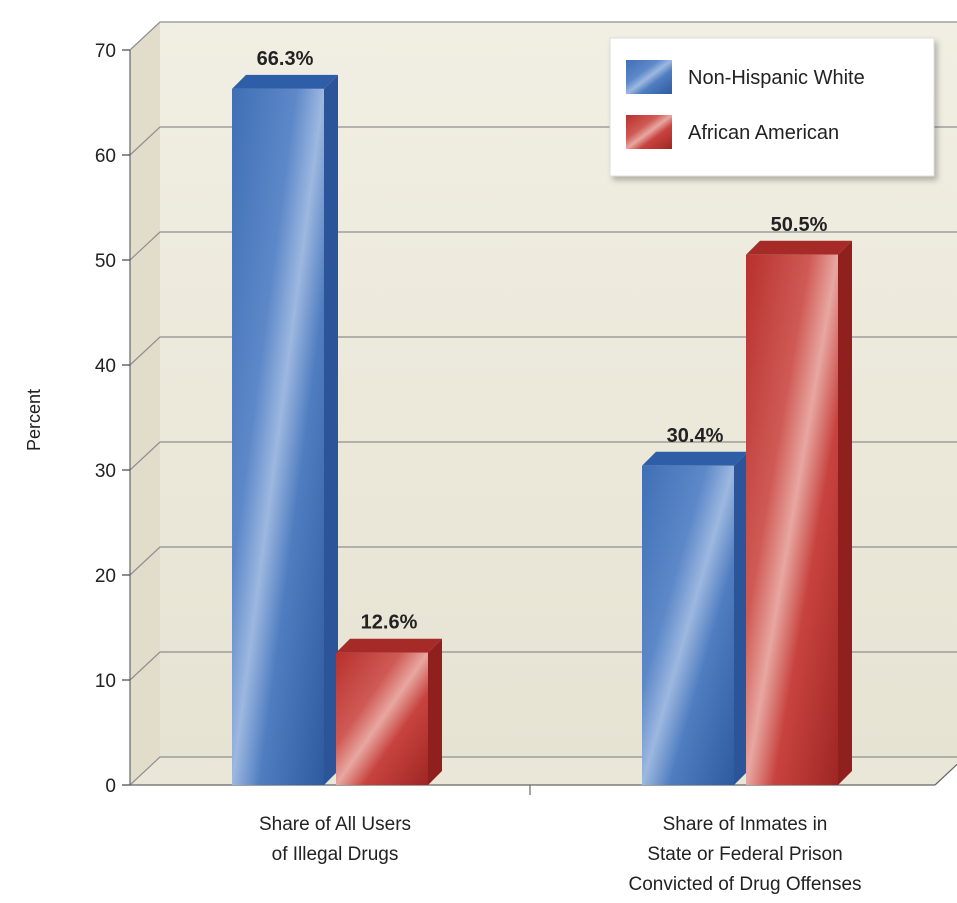 Image resolution: width=957 pixels, height=903 pixels. I want to click on side-wall, so click(145, 403).